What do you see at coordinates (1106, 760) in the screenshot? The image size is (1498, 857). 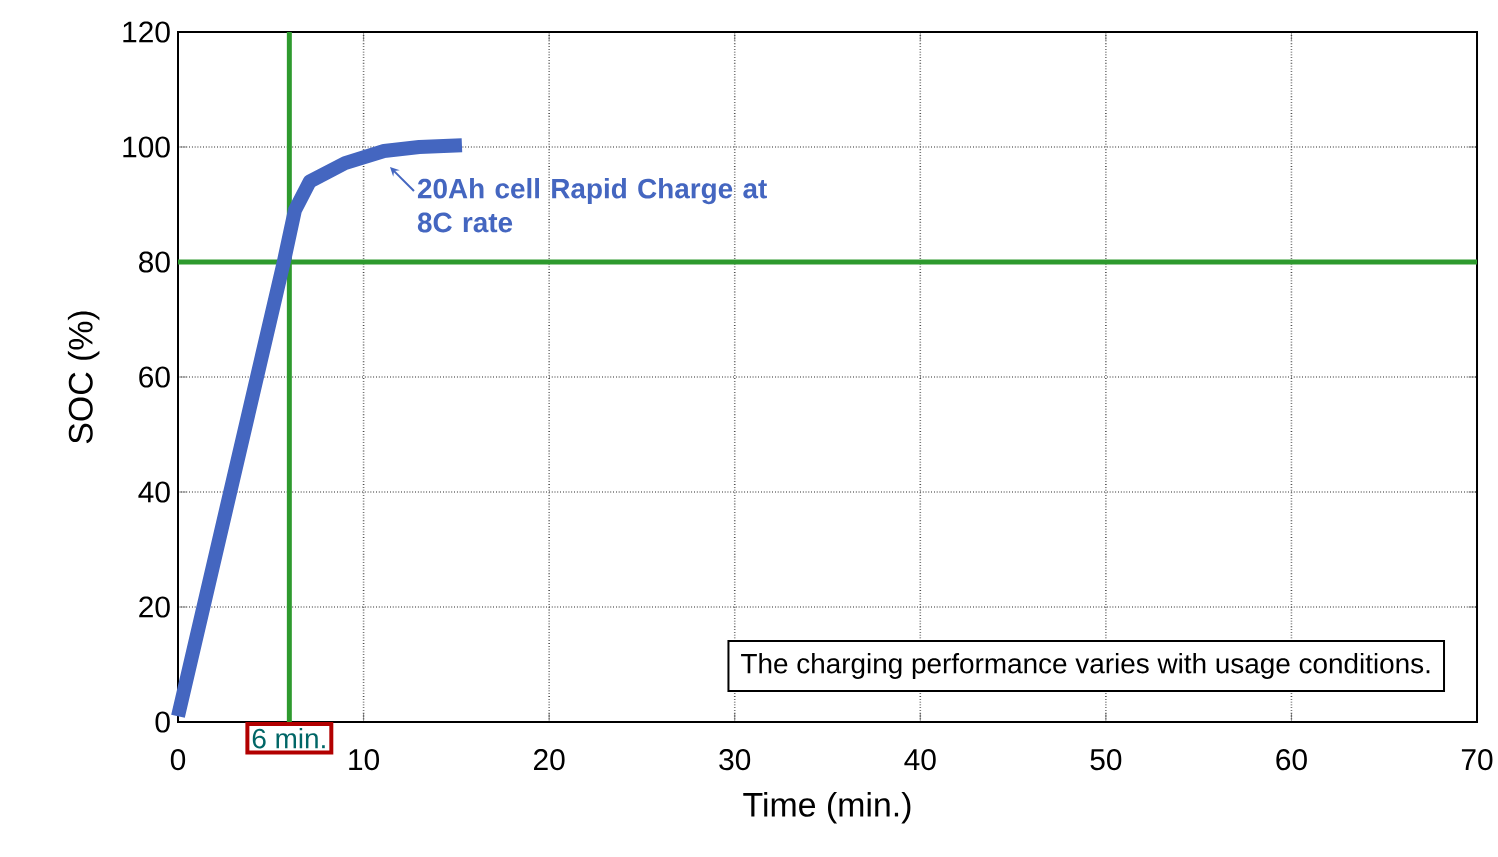 I see `x-tick-label: 50` at bounding box center [1106, 760].